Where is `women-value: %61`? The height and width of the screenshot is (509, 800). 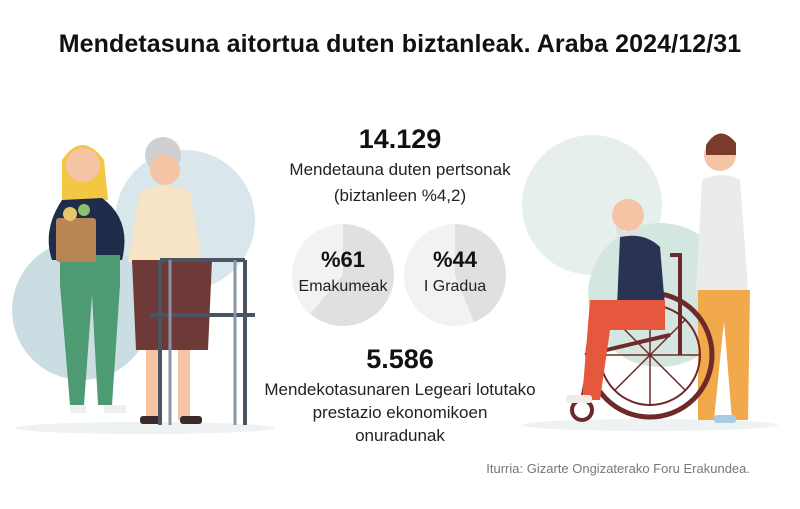 women-value: %61 is located at coordinates (343, 259).